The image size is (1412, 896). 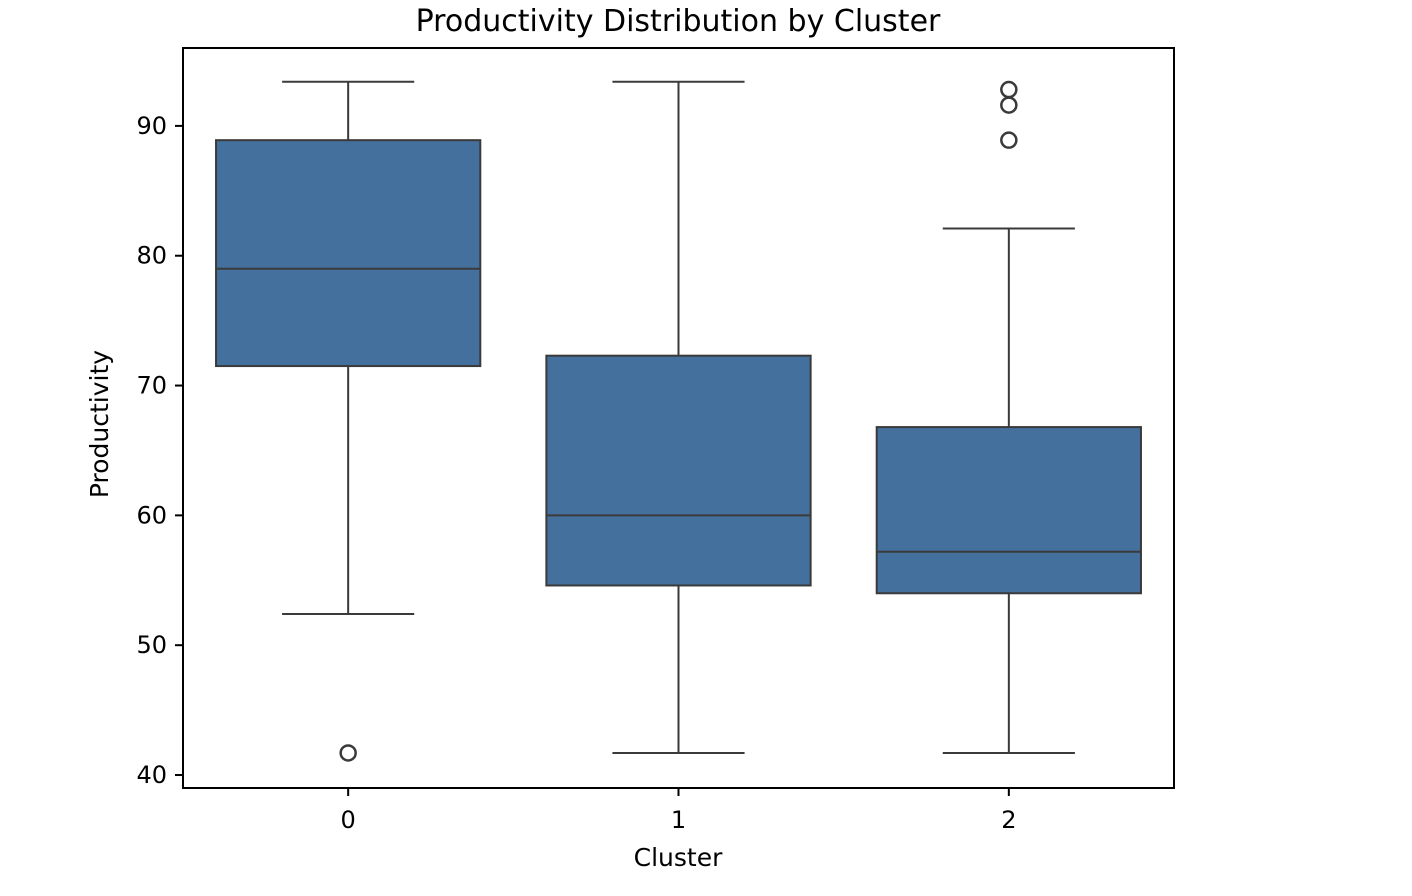 What do you see at coordinates (151, 126) in the screenshot?
I see `y-tick-label: 90` at bounding box center [151, 126].